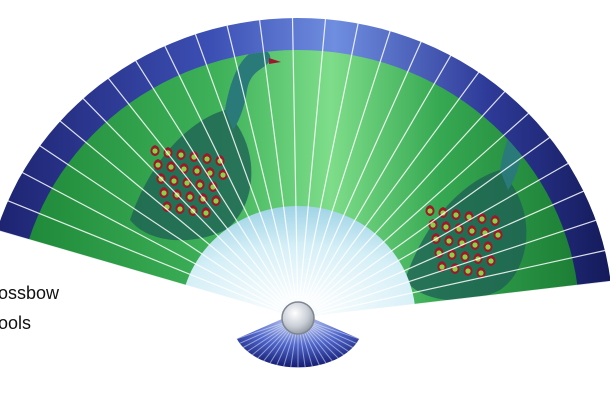  I want to click on peacock-neck, so click(248, 90).